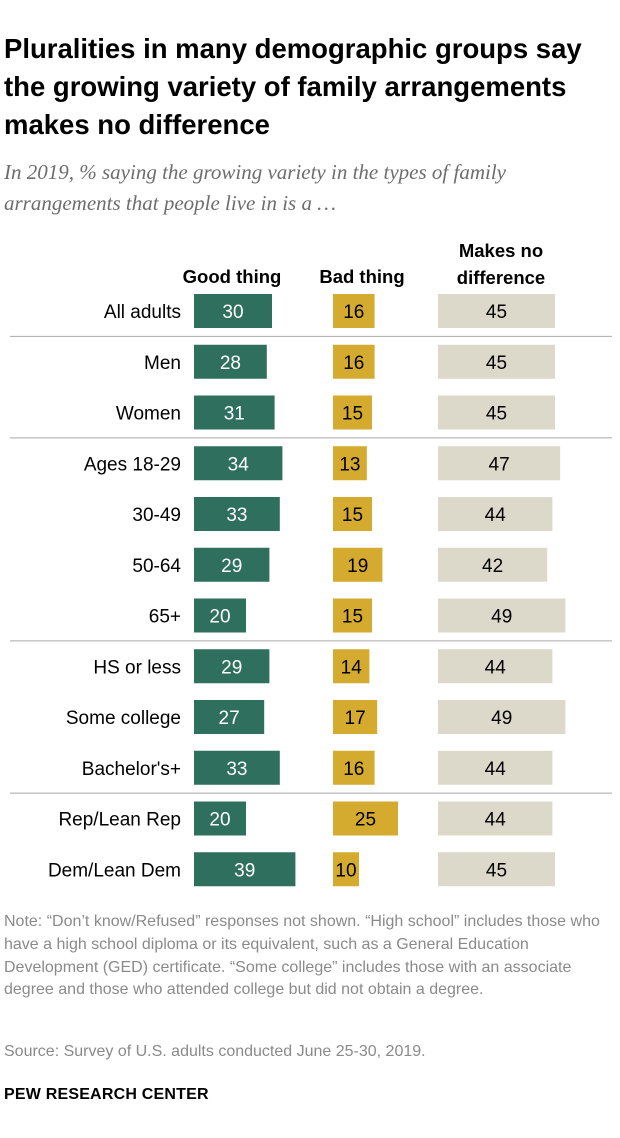  I want to click on category-label: Dem/Lean Dem, so click(114, 870).